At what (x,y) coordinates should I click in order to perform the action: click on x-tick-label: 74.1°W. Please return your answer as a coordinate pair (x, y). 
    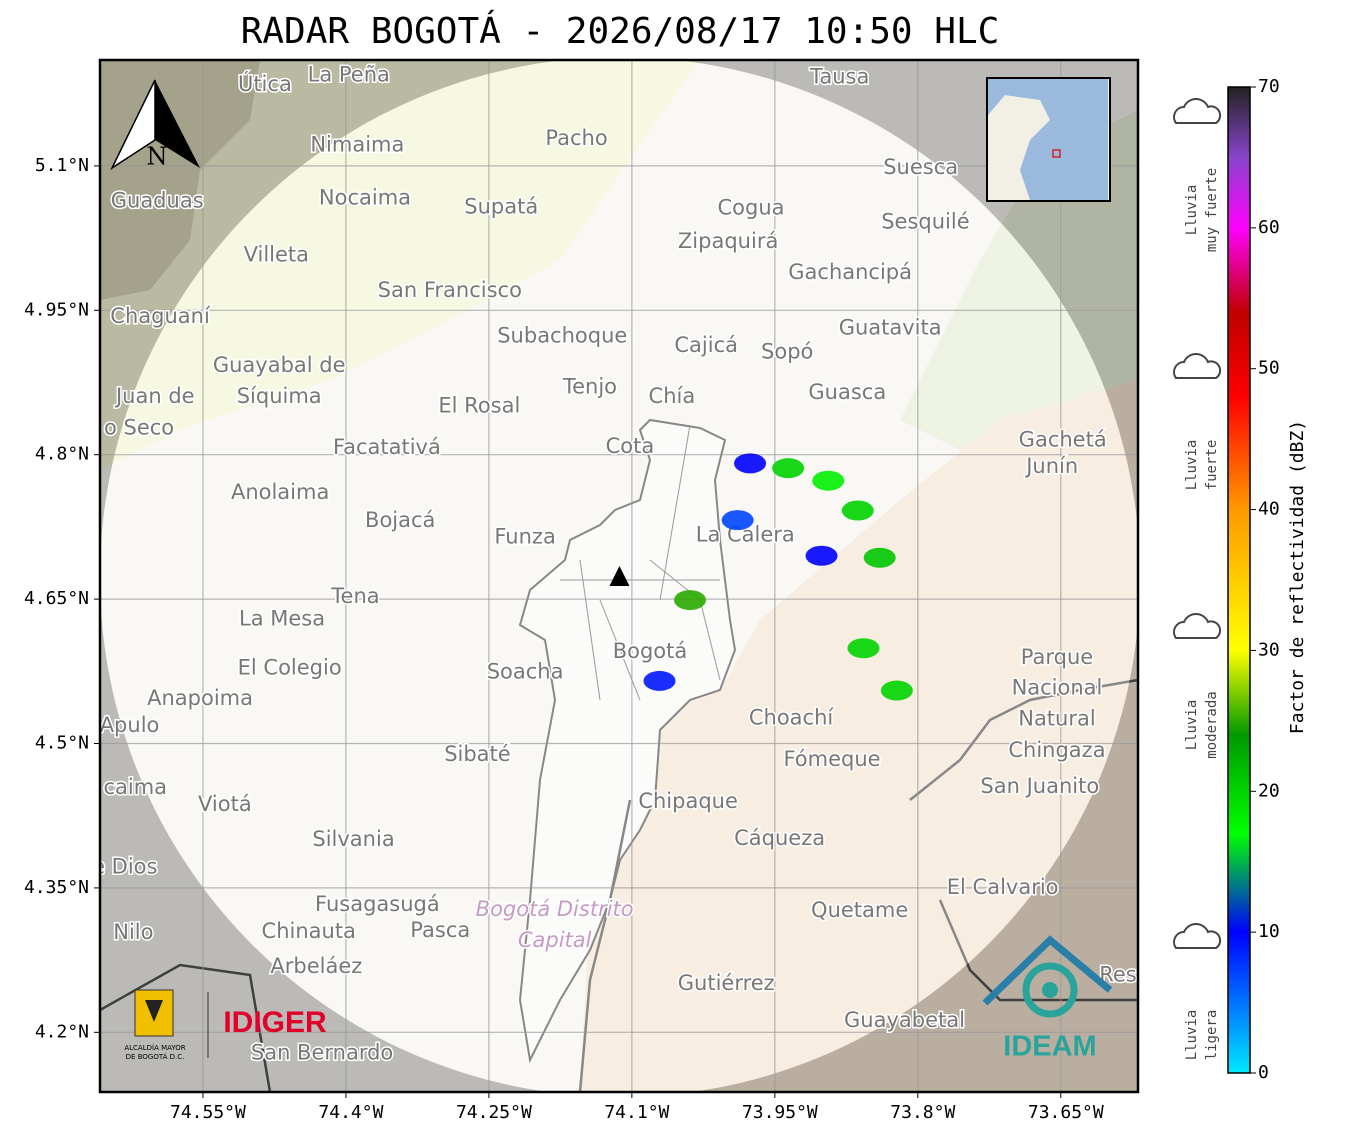
    Looking at the image, I should click on (636, 1112).